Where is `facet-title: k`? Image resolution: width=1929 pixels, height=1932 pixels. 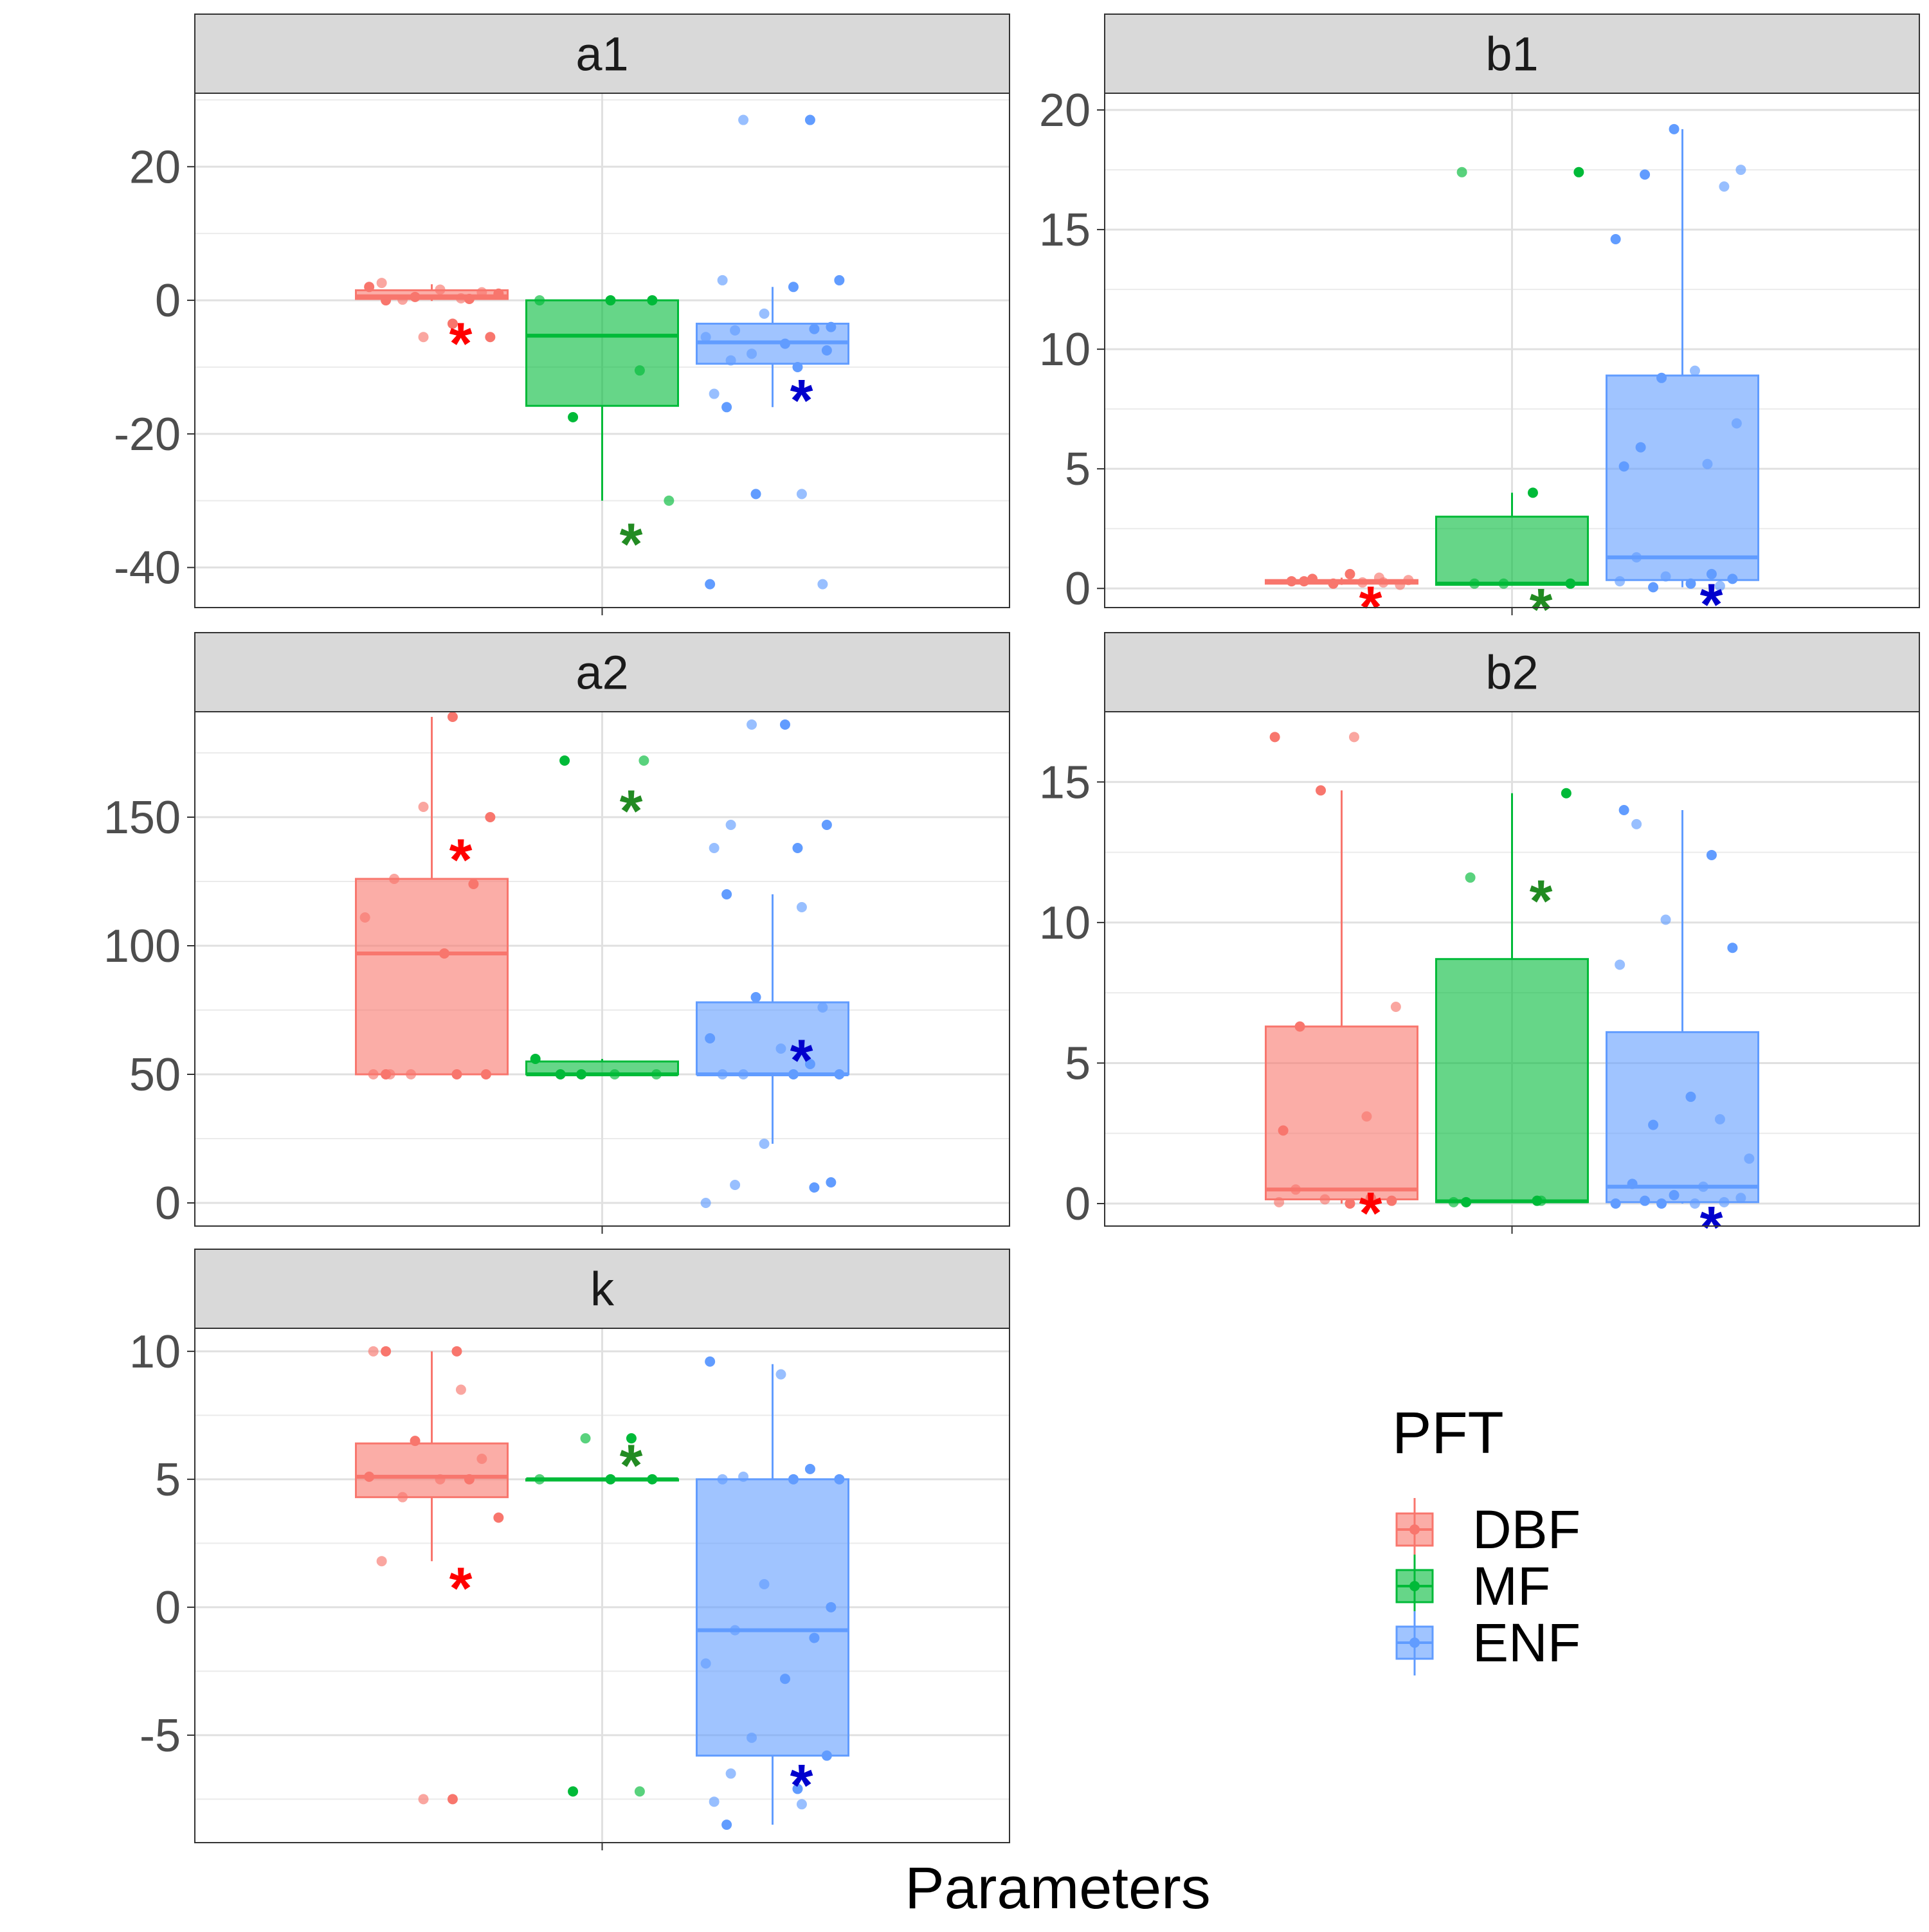 facet-title: k is located at coordinates (602, 1289).